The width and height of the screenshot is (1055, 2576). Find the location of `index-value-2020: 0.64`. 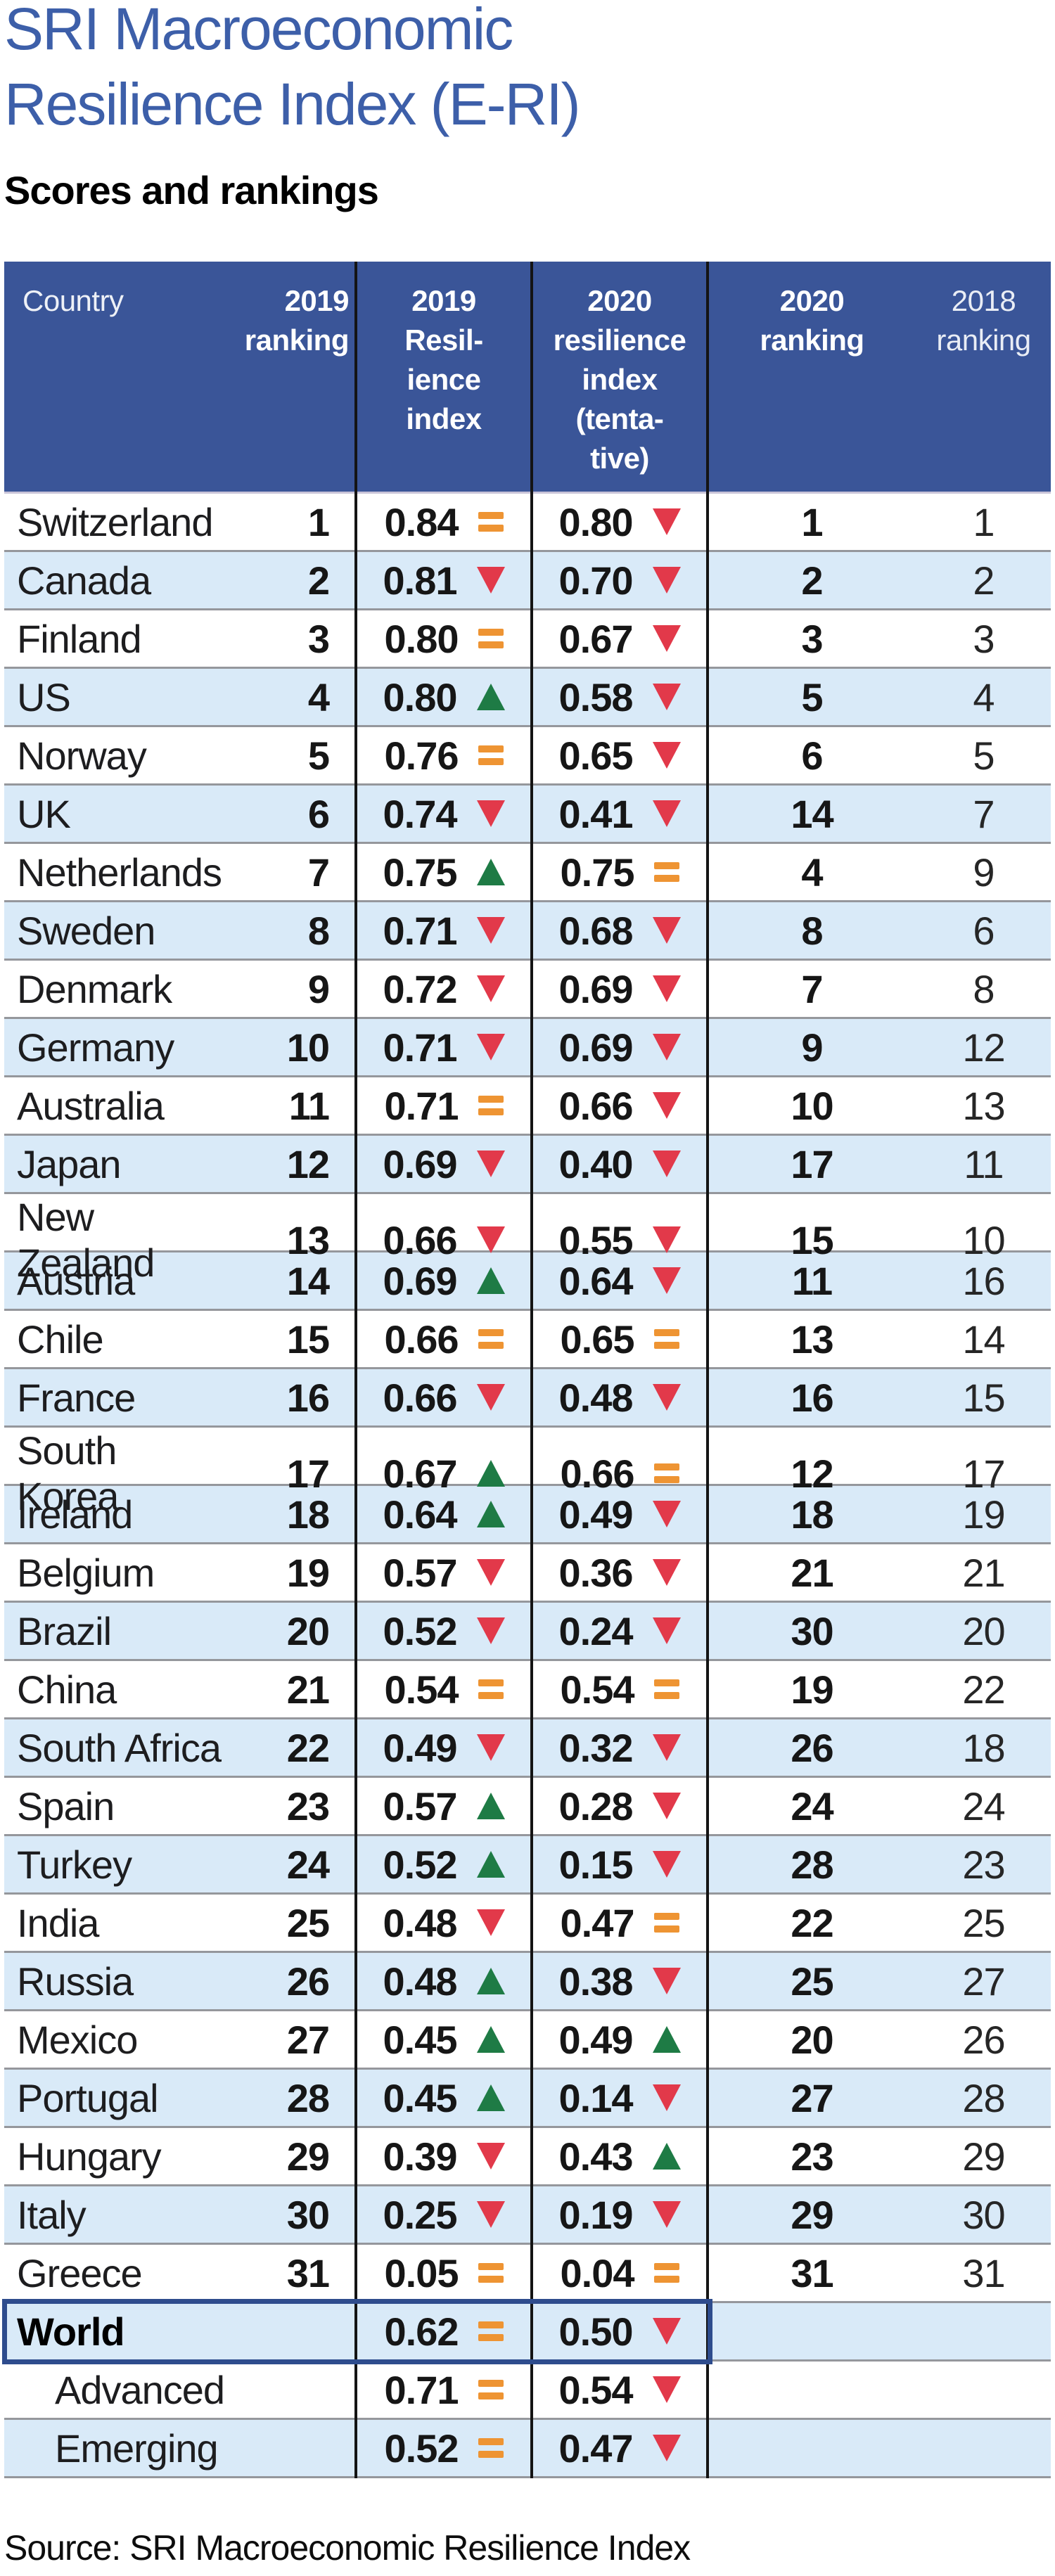

index-value-2020: 0.64 is located at coordinates (596, 1280).